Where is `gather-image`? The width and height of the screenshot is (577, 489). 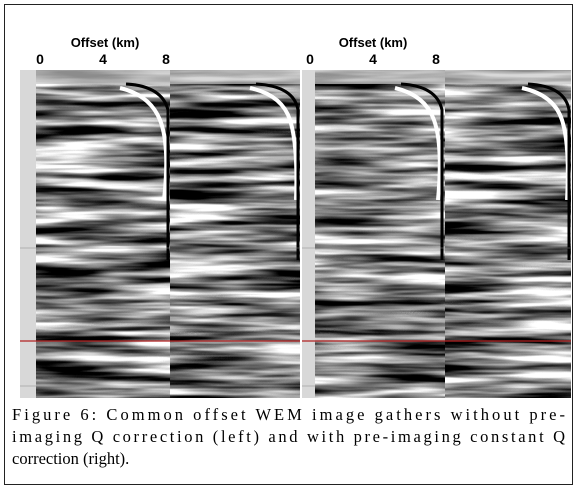 gather-image is located at coordinates (508, 234).